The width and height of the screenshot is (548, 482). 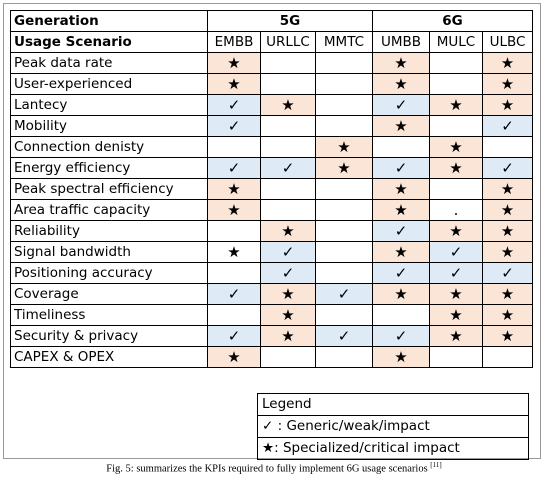 What do you see at coordinates (109, 147) in the screenshot?
I see `row-label: Connection denisty` at bounding box center [109, 147].